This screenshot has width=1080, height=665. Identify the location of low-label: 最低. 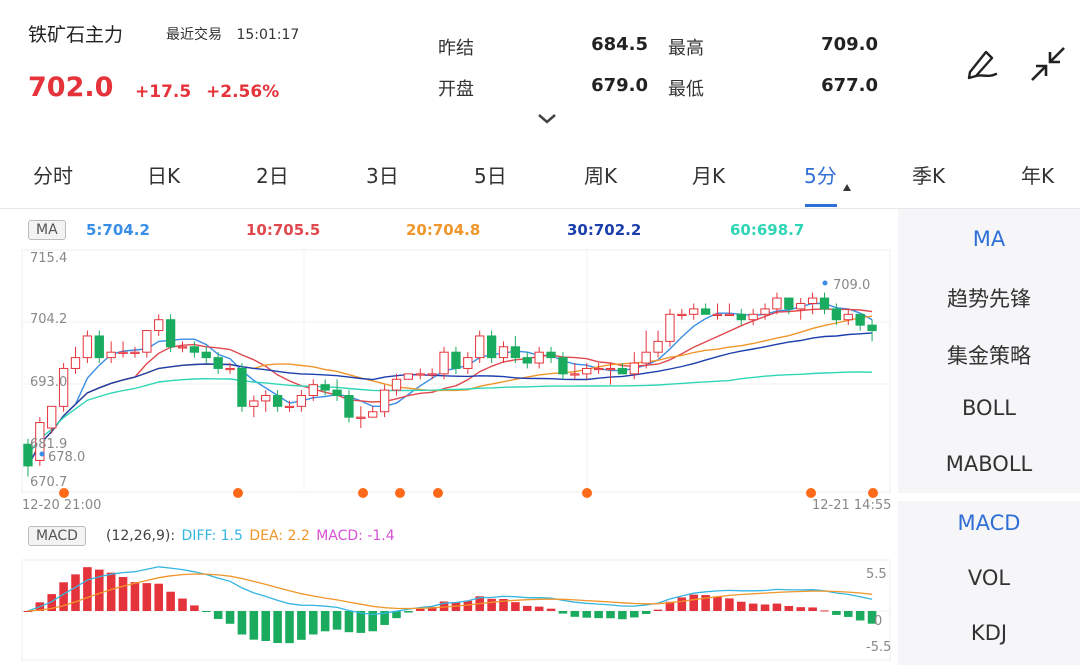
(686, 89).